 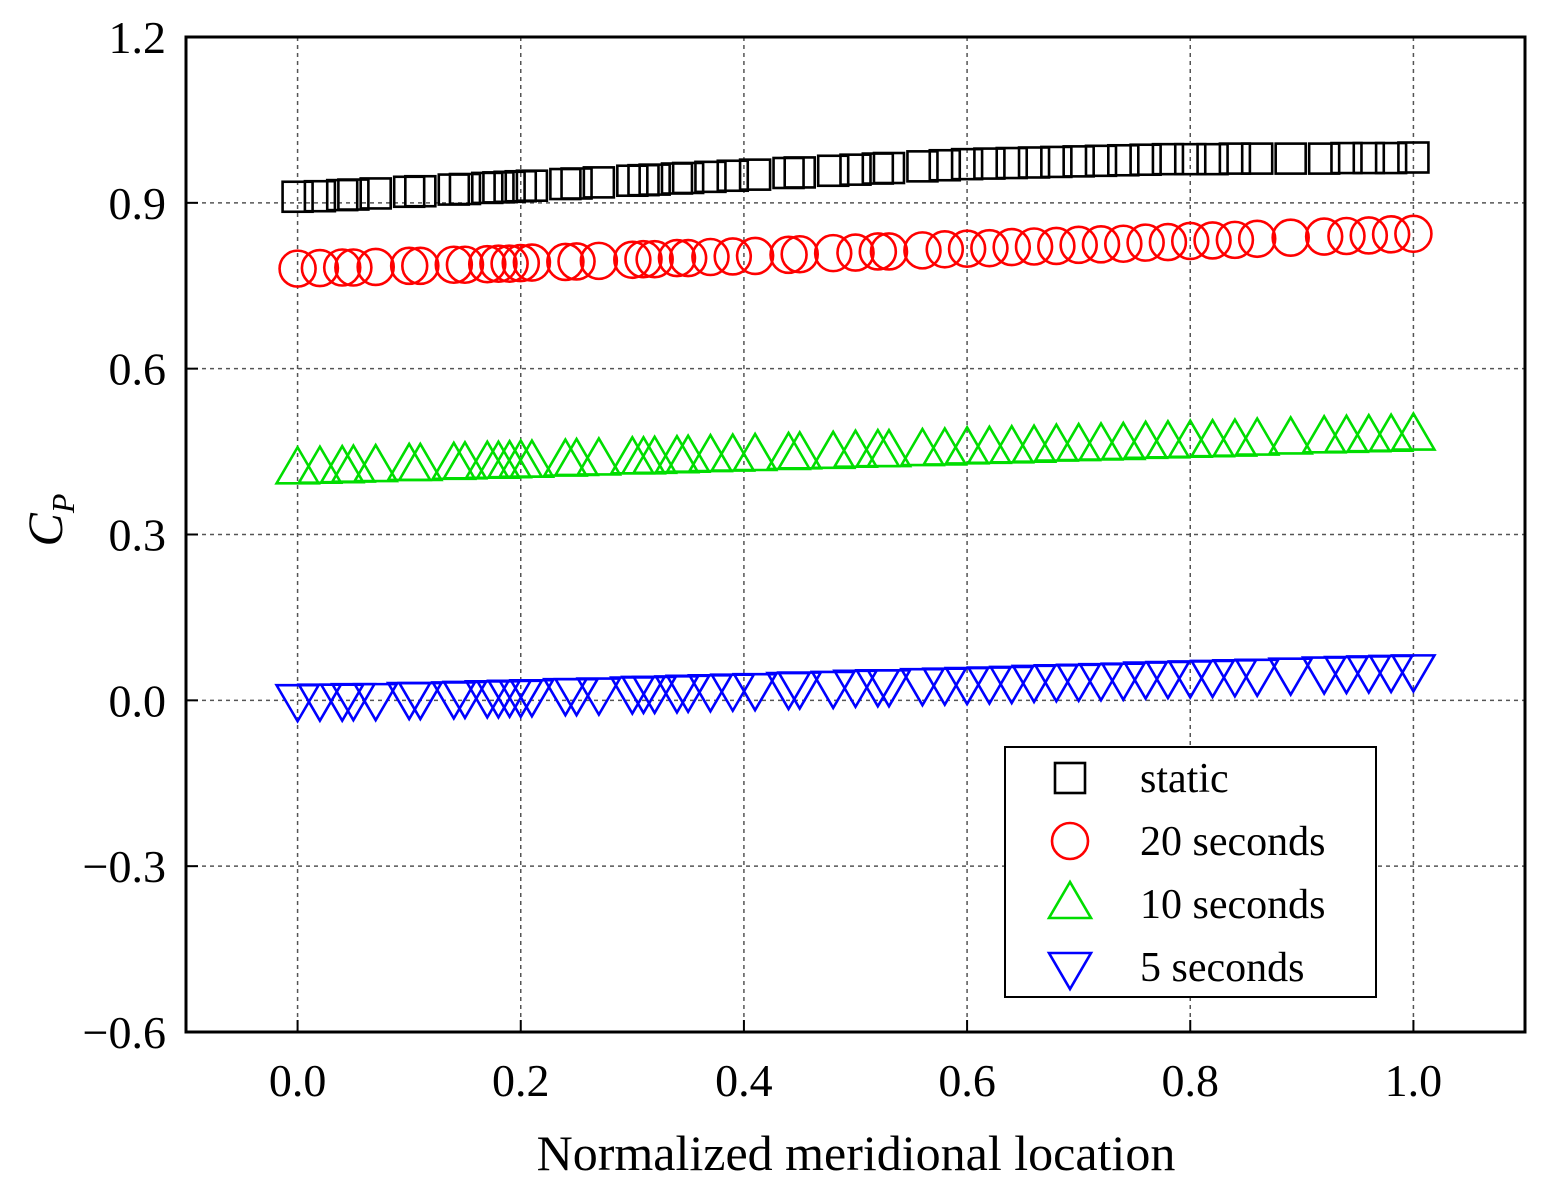 I want to click on x-tick-label: 0.6, so click(x=967, y=1080).